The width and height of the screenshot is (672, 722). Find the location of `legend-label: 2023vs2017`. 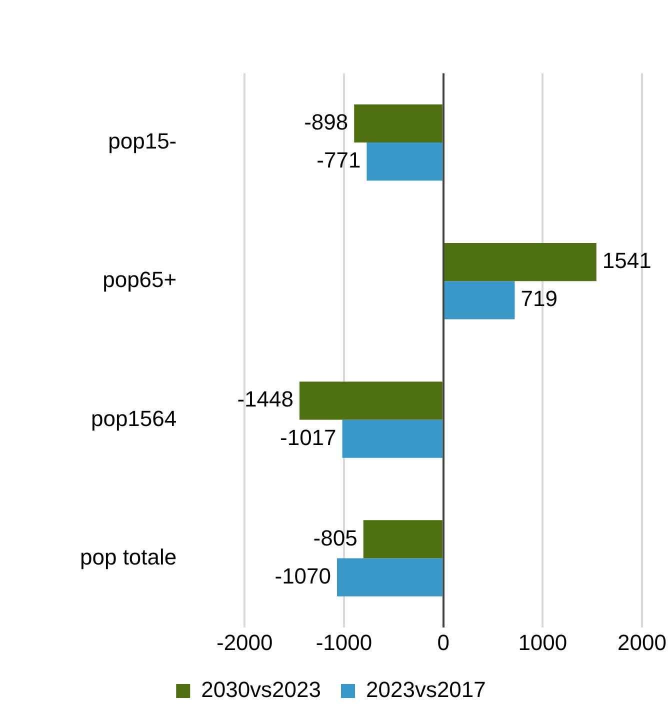

legend-label: 2023vs2017 is located at coordinates (426, 689).